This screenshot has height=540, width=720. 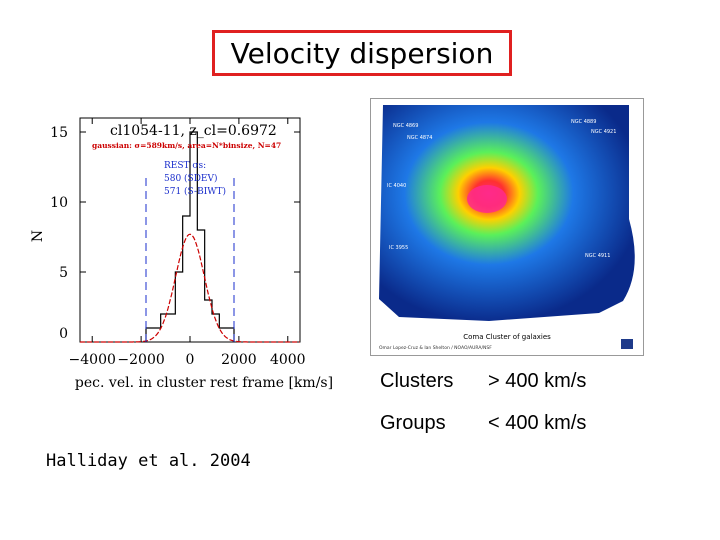 I want to click on coma-image-title: Coma Cluster of galaxies, so click(x=507, y=337).